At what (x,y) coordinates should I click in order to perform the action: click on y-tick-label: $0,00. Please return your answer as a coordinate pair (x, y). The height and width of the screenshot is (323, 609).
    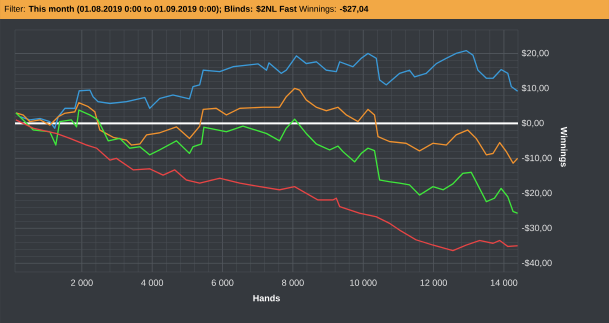
    Looking at the image, I should click on (533, 123).